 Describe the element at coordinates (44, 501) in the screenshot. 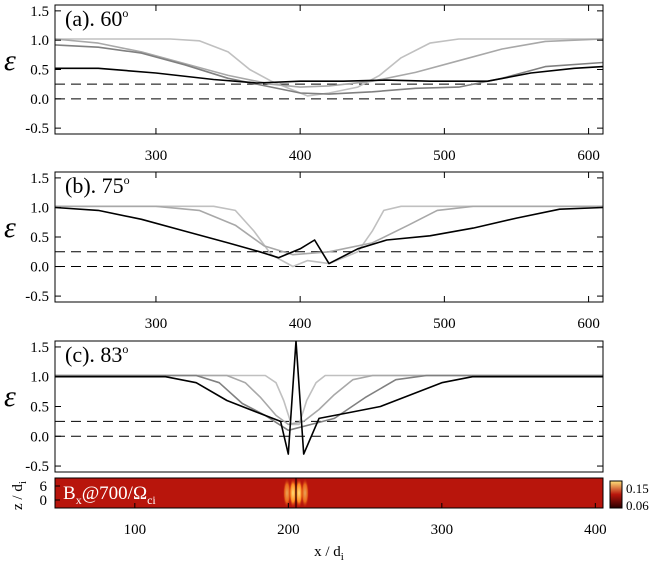

I see `map-y-tick-label: 0` at that location.